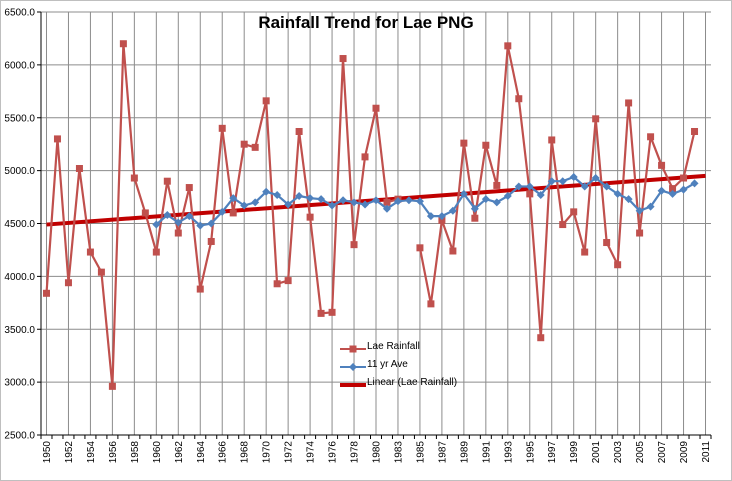 The image size is (732, 481). Describe the element at coordinates (353, 367) in the screenshot. I see `legend-swatch-11yr-ave` at that location.